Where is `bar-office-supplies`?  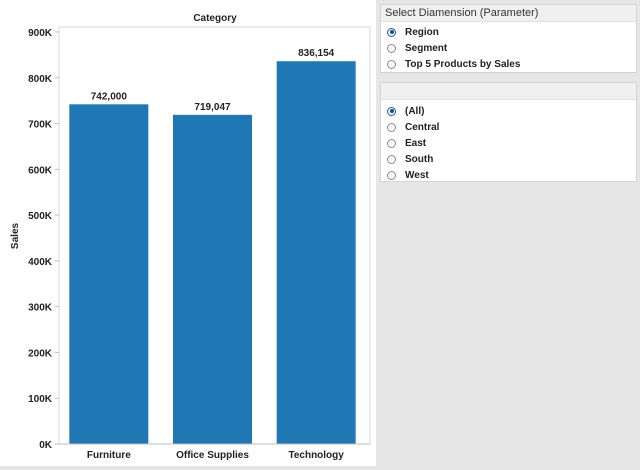 bar-office-supplies is located at coordinates (212, 279).